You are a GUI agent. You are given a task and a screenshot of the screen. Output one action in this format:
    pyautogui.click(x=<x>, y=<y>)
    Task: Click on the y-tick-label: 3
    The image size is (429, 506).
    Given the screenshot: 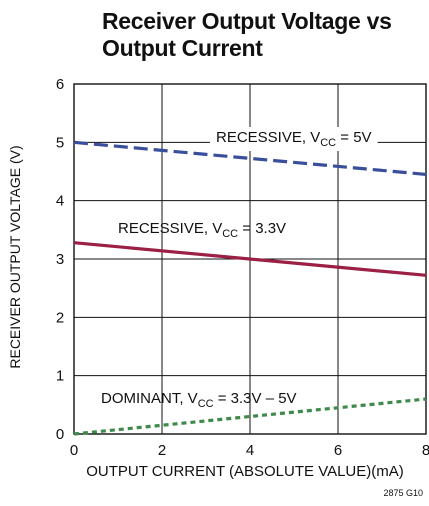 What is the action you would take?
    pyautogui.click(x=60, y=259)
    